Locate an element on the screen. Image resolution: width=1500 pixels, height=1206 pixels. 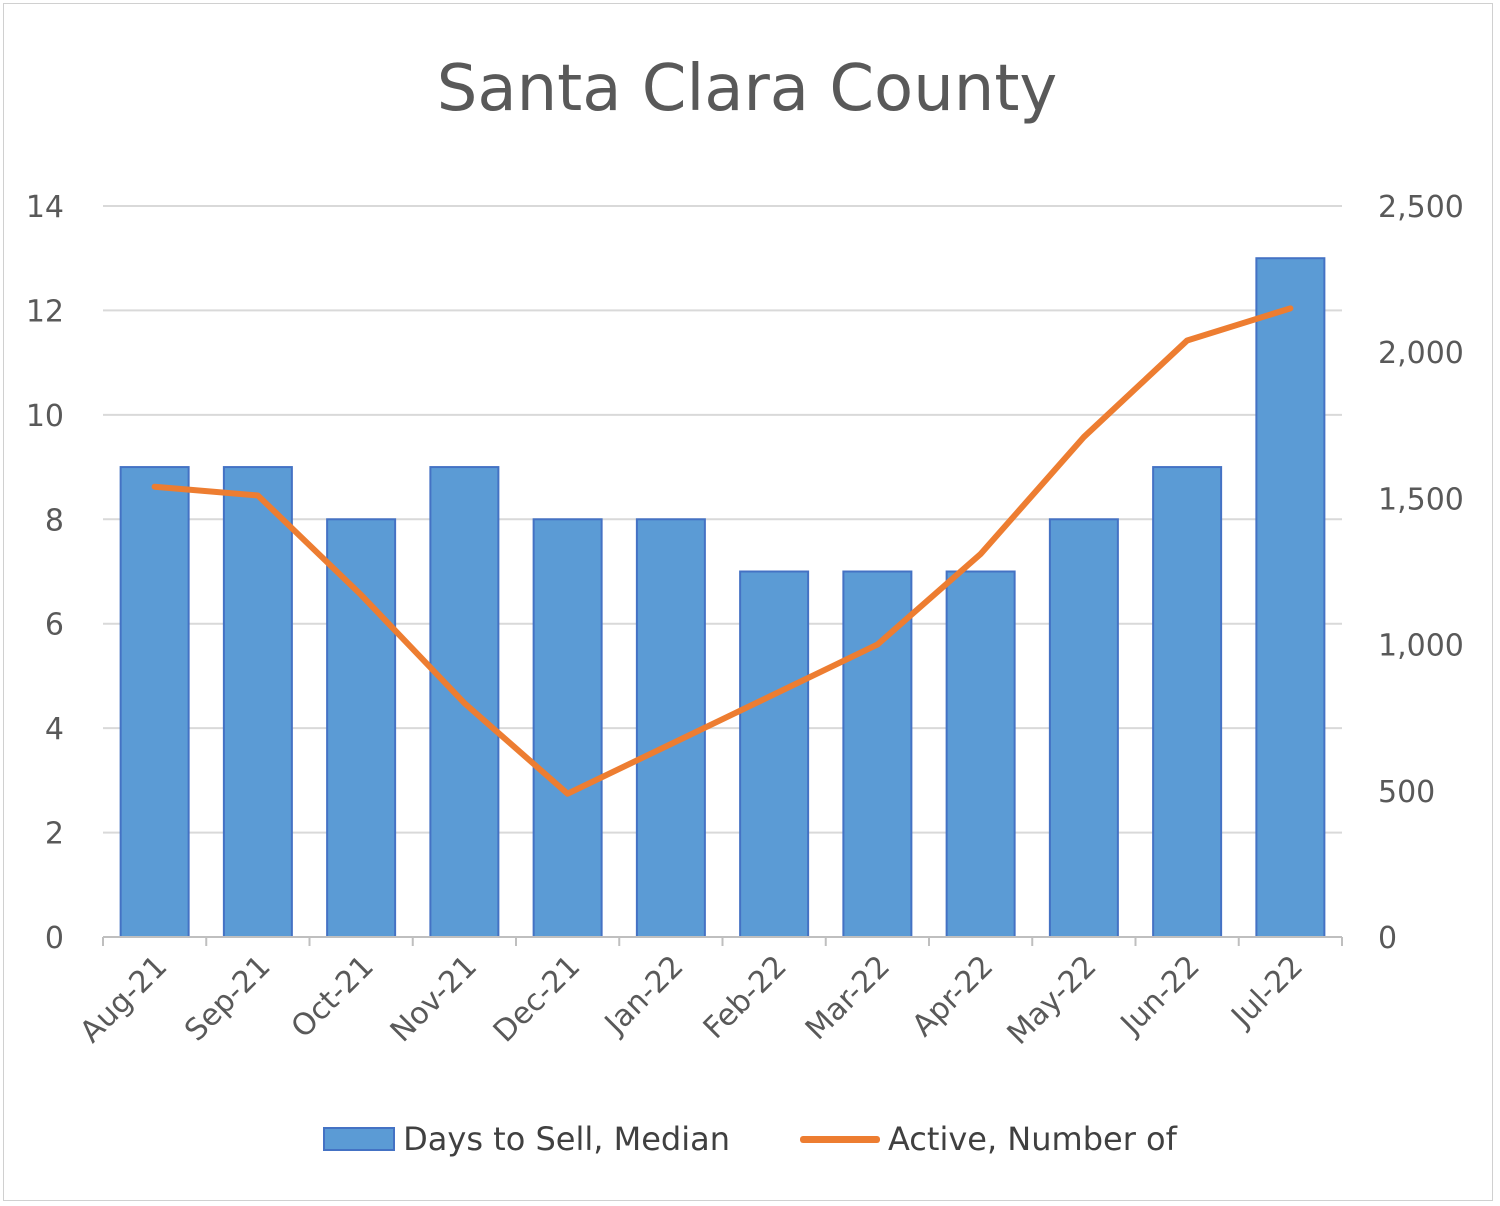
x-tick-label: Dec-21 is located at coordinates (537, 999).